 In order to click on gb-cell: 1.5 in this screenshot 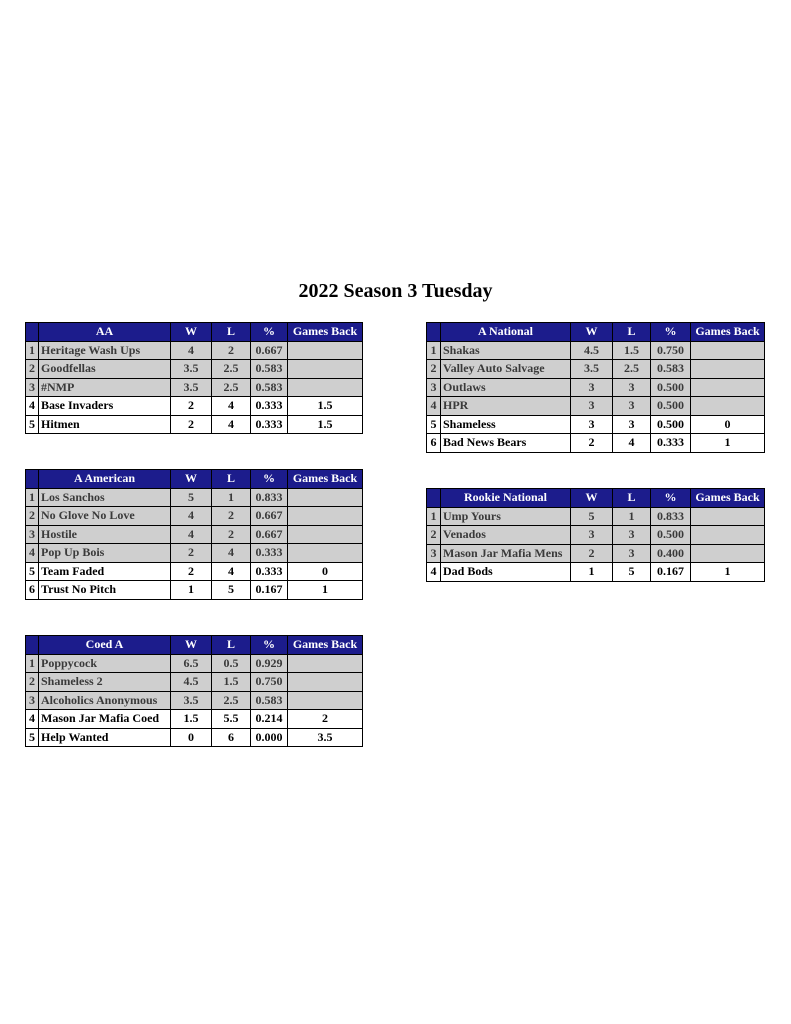, I will do `click(325, 406)`.